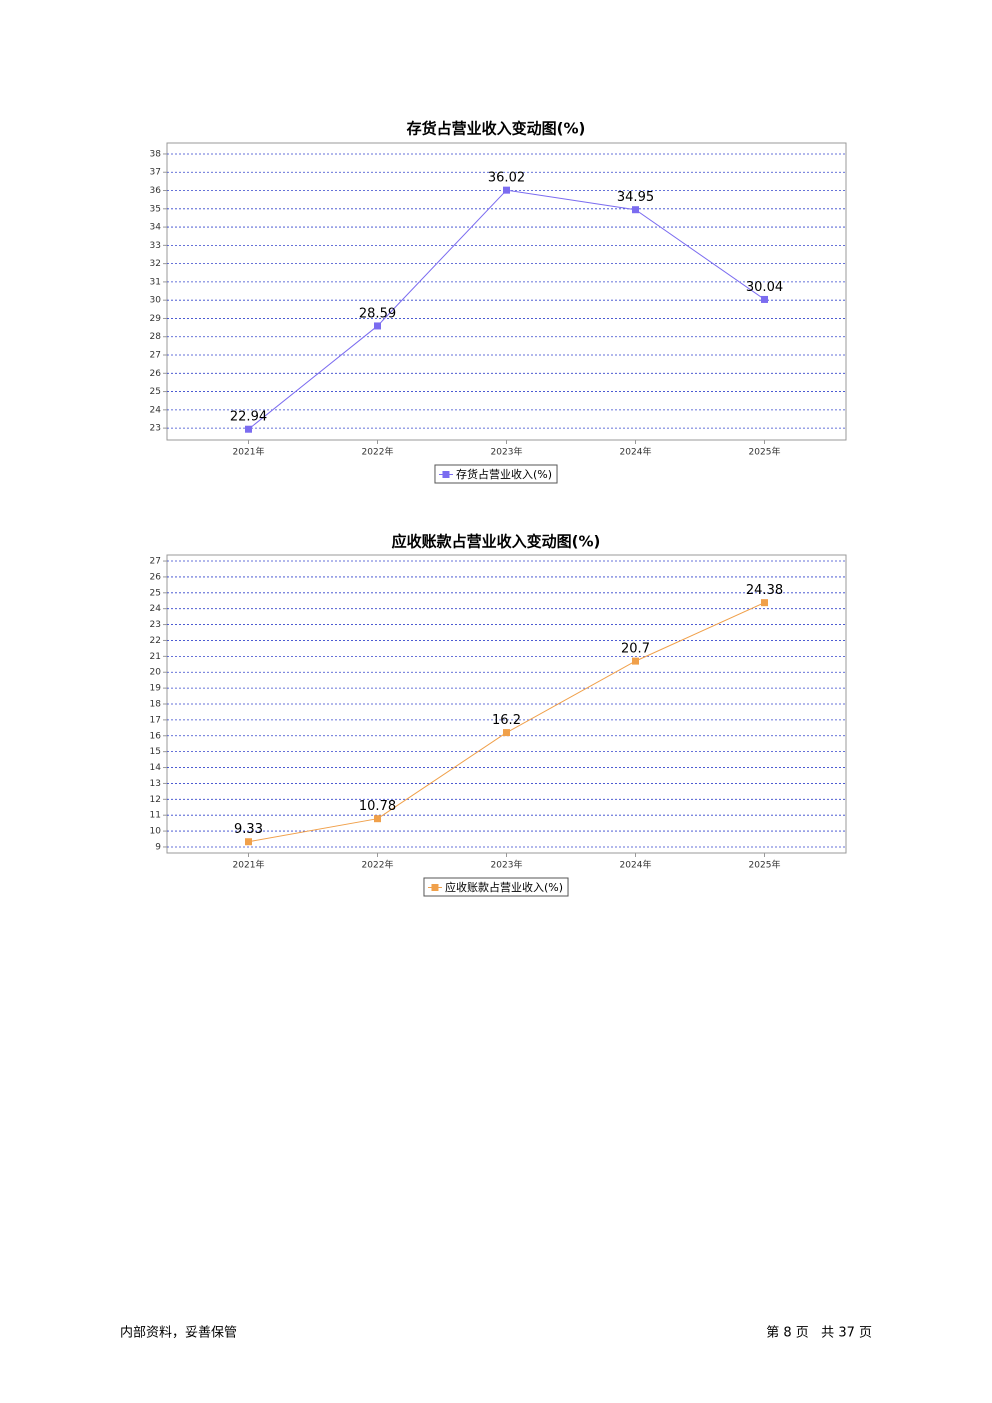 The height and width of the screenshot is (1403, 992). Describe the element at coordinates (155, 264) in the screenshot. I see `y-tick-label: 32` at that location.